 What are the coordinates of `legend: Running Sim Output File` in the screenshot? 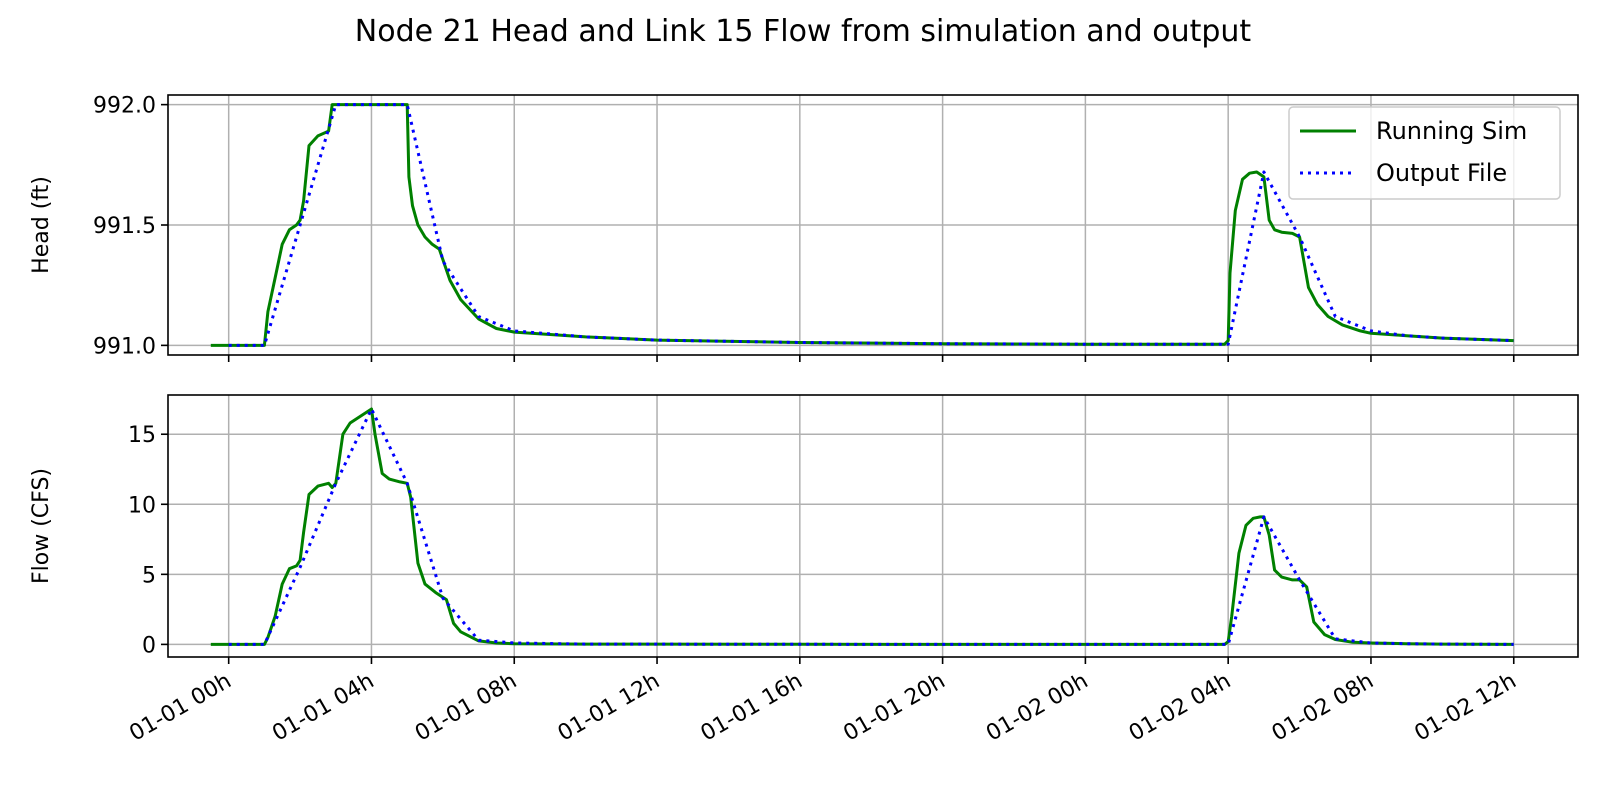 It's located at (1424, 153).